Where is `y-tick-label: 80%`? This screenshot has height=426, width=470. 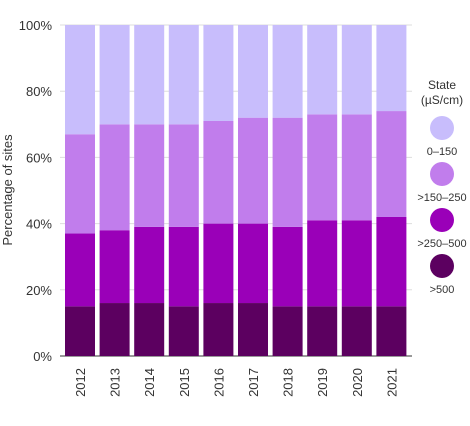
y-tick-label: 80% is located at coordinates (39, 91).